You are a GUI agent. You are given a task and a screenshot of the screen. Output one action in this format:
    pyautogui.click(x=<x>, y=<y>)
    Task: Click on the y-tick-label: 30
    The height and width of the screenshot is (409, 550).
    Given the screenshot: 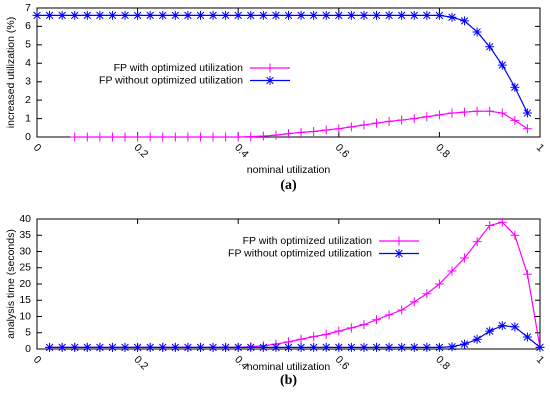 What is the action you would take?
    pyautogui.click(x=25, y=251)
    